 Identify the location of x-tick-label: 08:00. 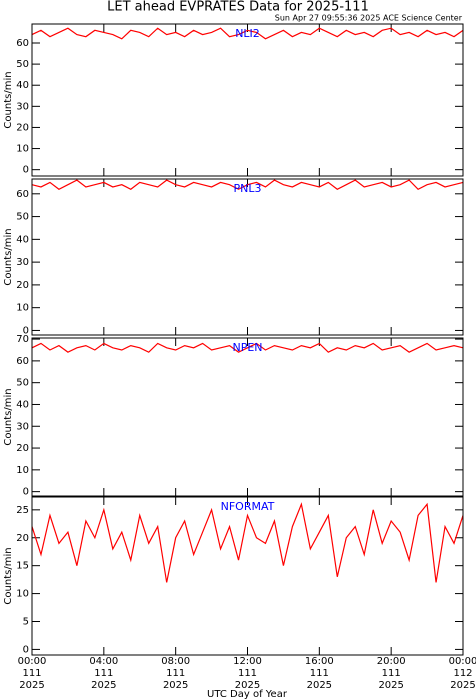
(175, 661).